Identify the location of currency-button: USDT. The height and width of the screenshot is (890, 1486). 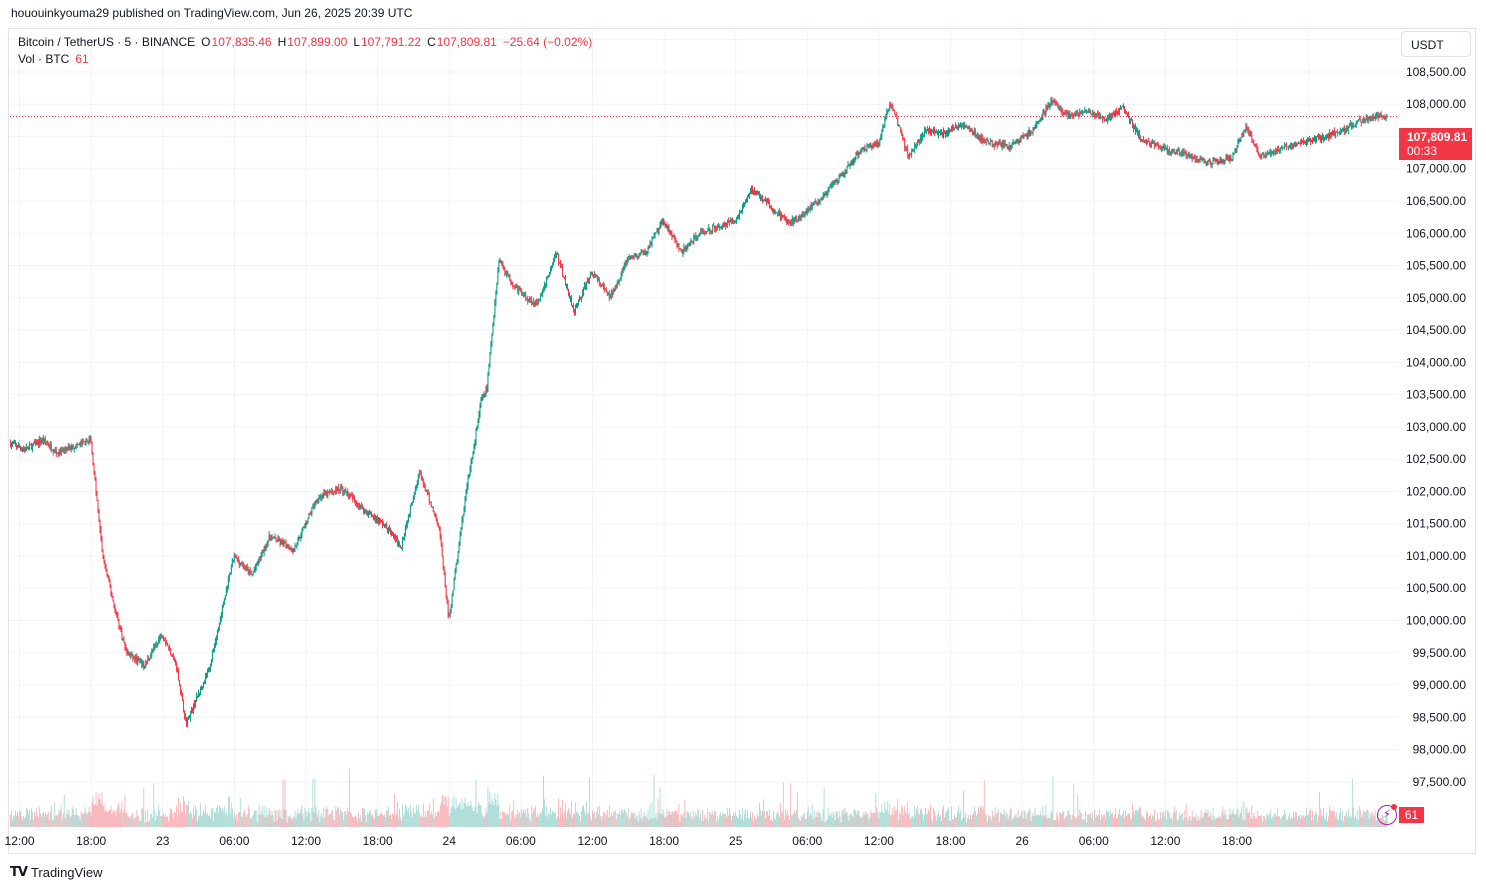
(1436, 44).